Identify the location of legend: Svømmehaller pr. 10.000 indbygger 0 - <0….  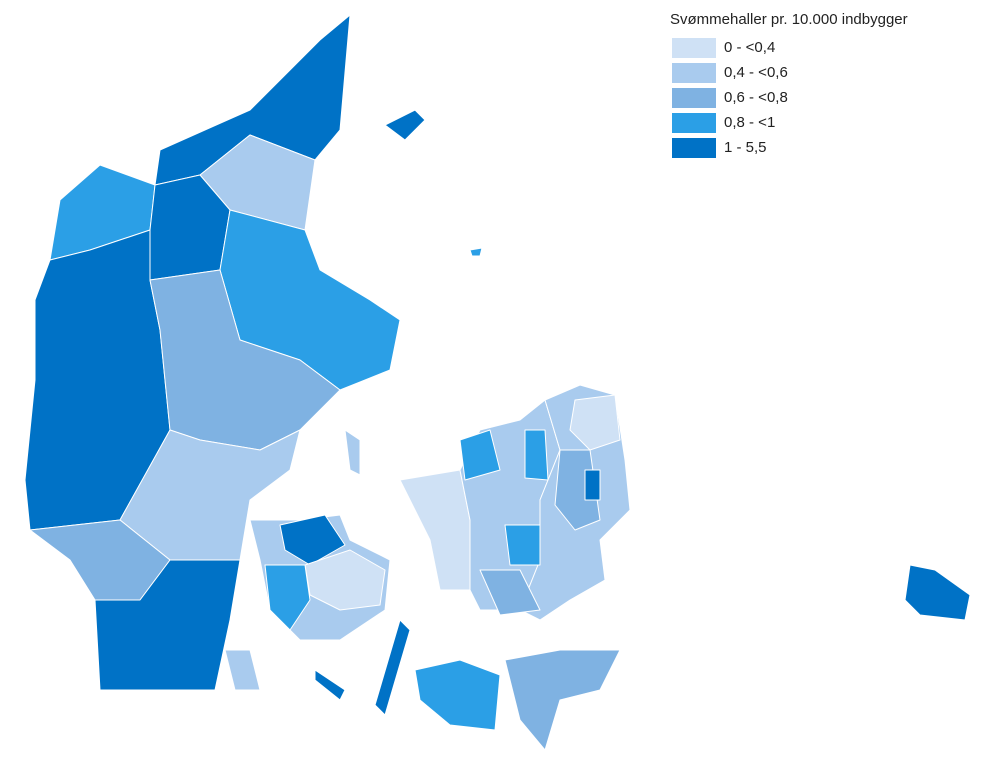
(789, 84).